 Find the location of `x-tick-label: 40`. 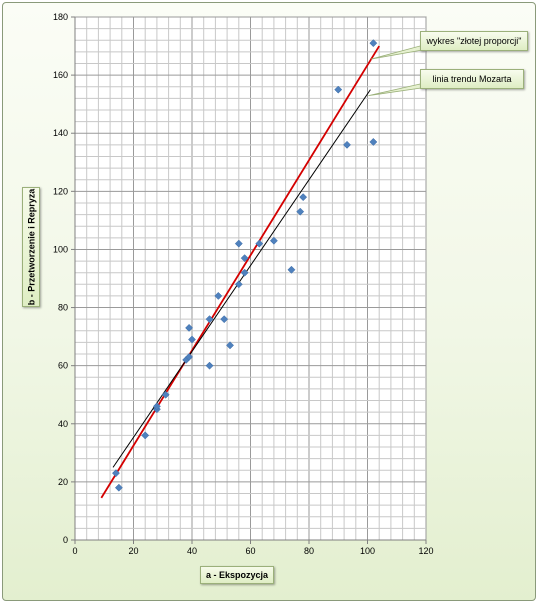

x-tick-label: 40 is located at coordinates (192, 551).